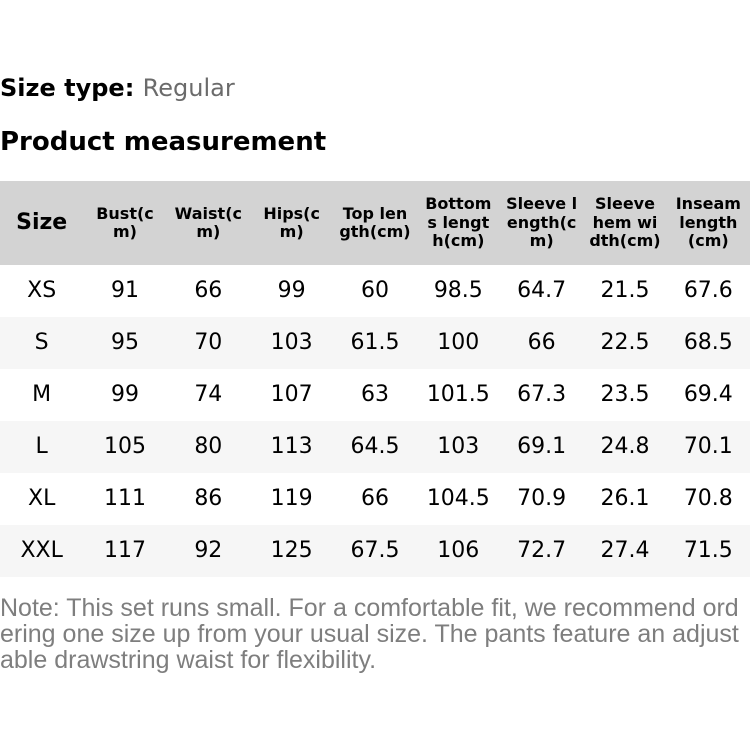 The width and height of the screenshot is (750, 750). I want to click on measurement-value-cell: 67.3, so click(541, 394).